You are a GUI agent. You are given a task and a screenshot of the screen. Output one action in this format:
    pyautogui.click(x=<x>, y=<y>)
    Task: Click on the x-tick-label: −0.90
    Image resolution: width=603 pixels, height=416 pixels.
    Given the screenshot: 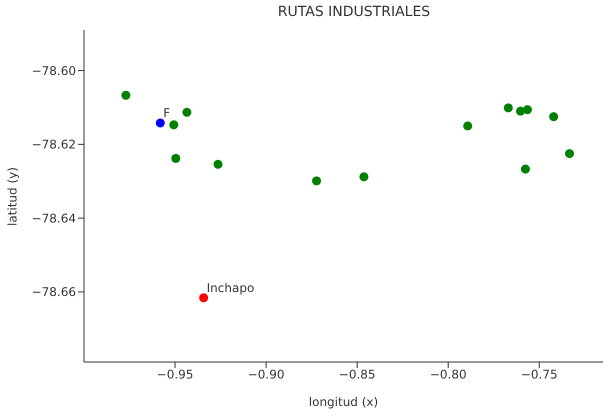 What is the action you would take?
    pyautogui.click(x=266, y=375)
    